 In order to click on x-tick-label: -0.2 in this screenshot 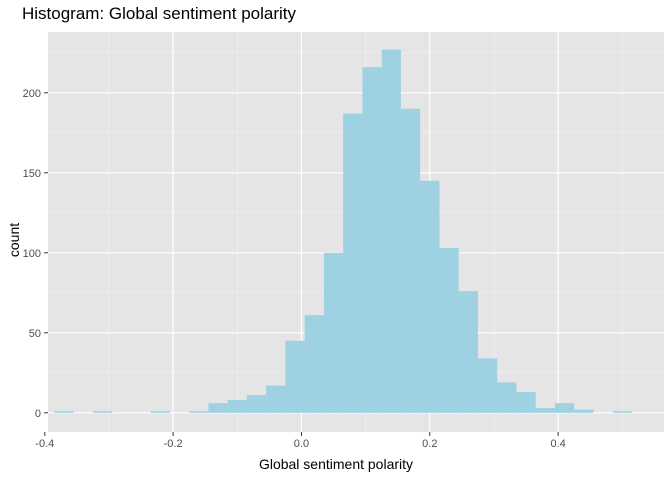, I will do `click(173, 444)`.